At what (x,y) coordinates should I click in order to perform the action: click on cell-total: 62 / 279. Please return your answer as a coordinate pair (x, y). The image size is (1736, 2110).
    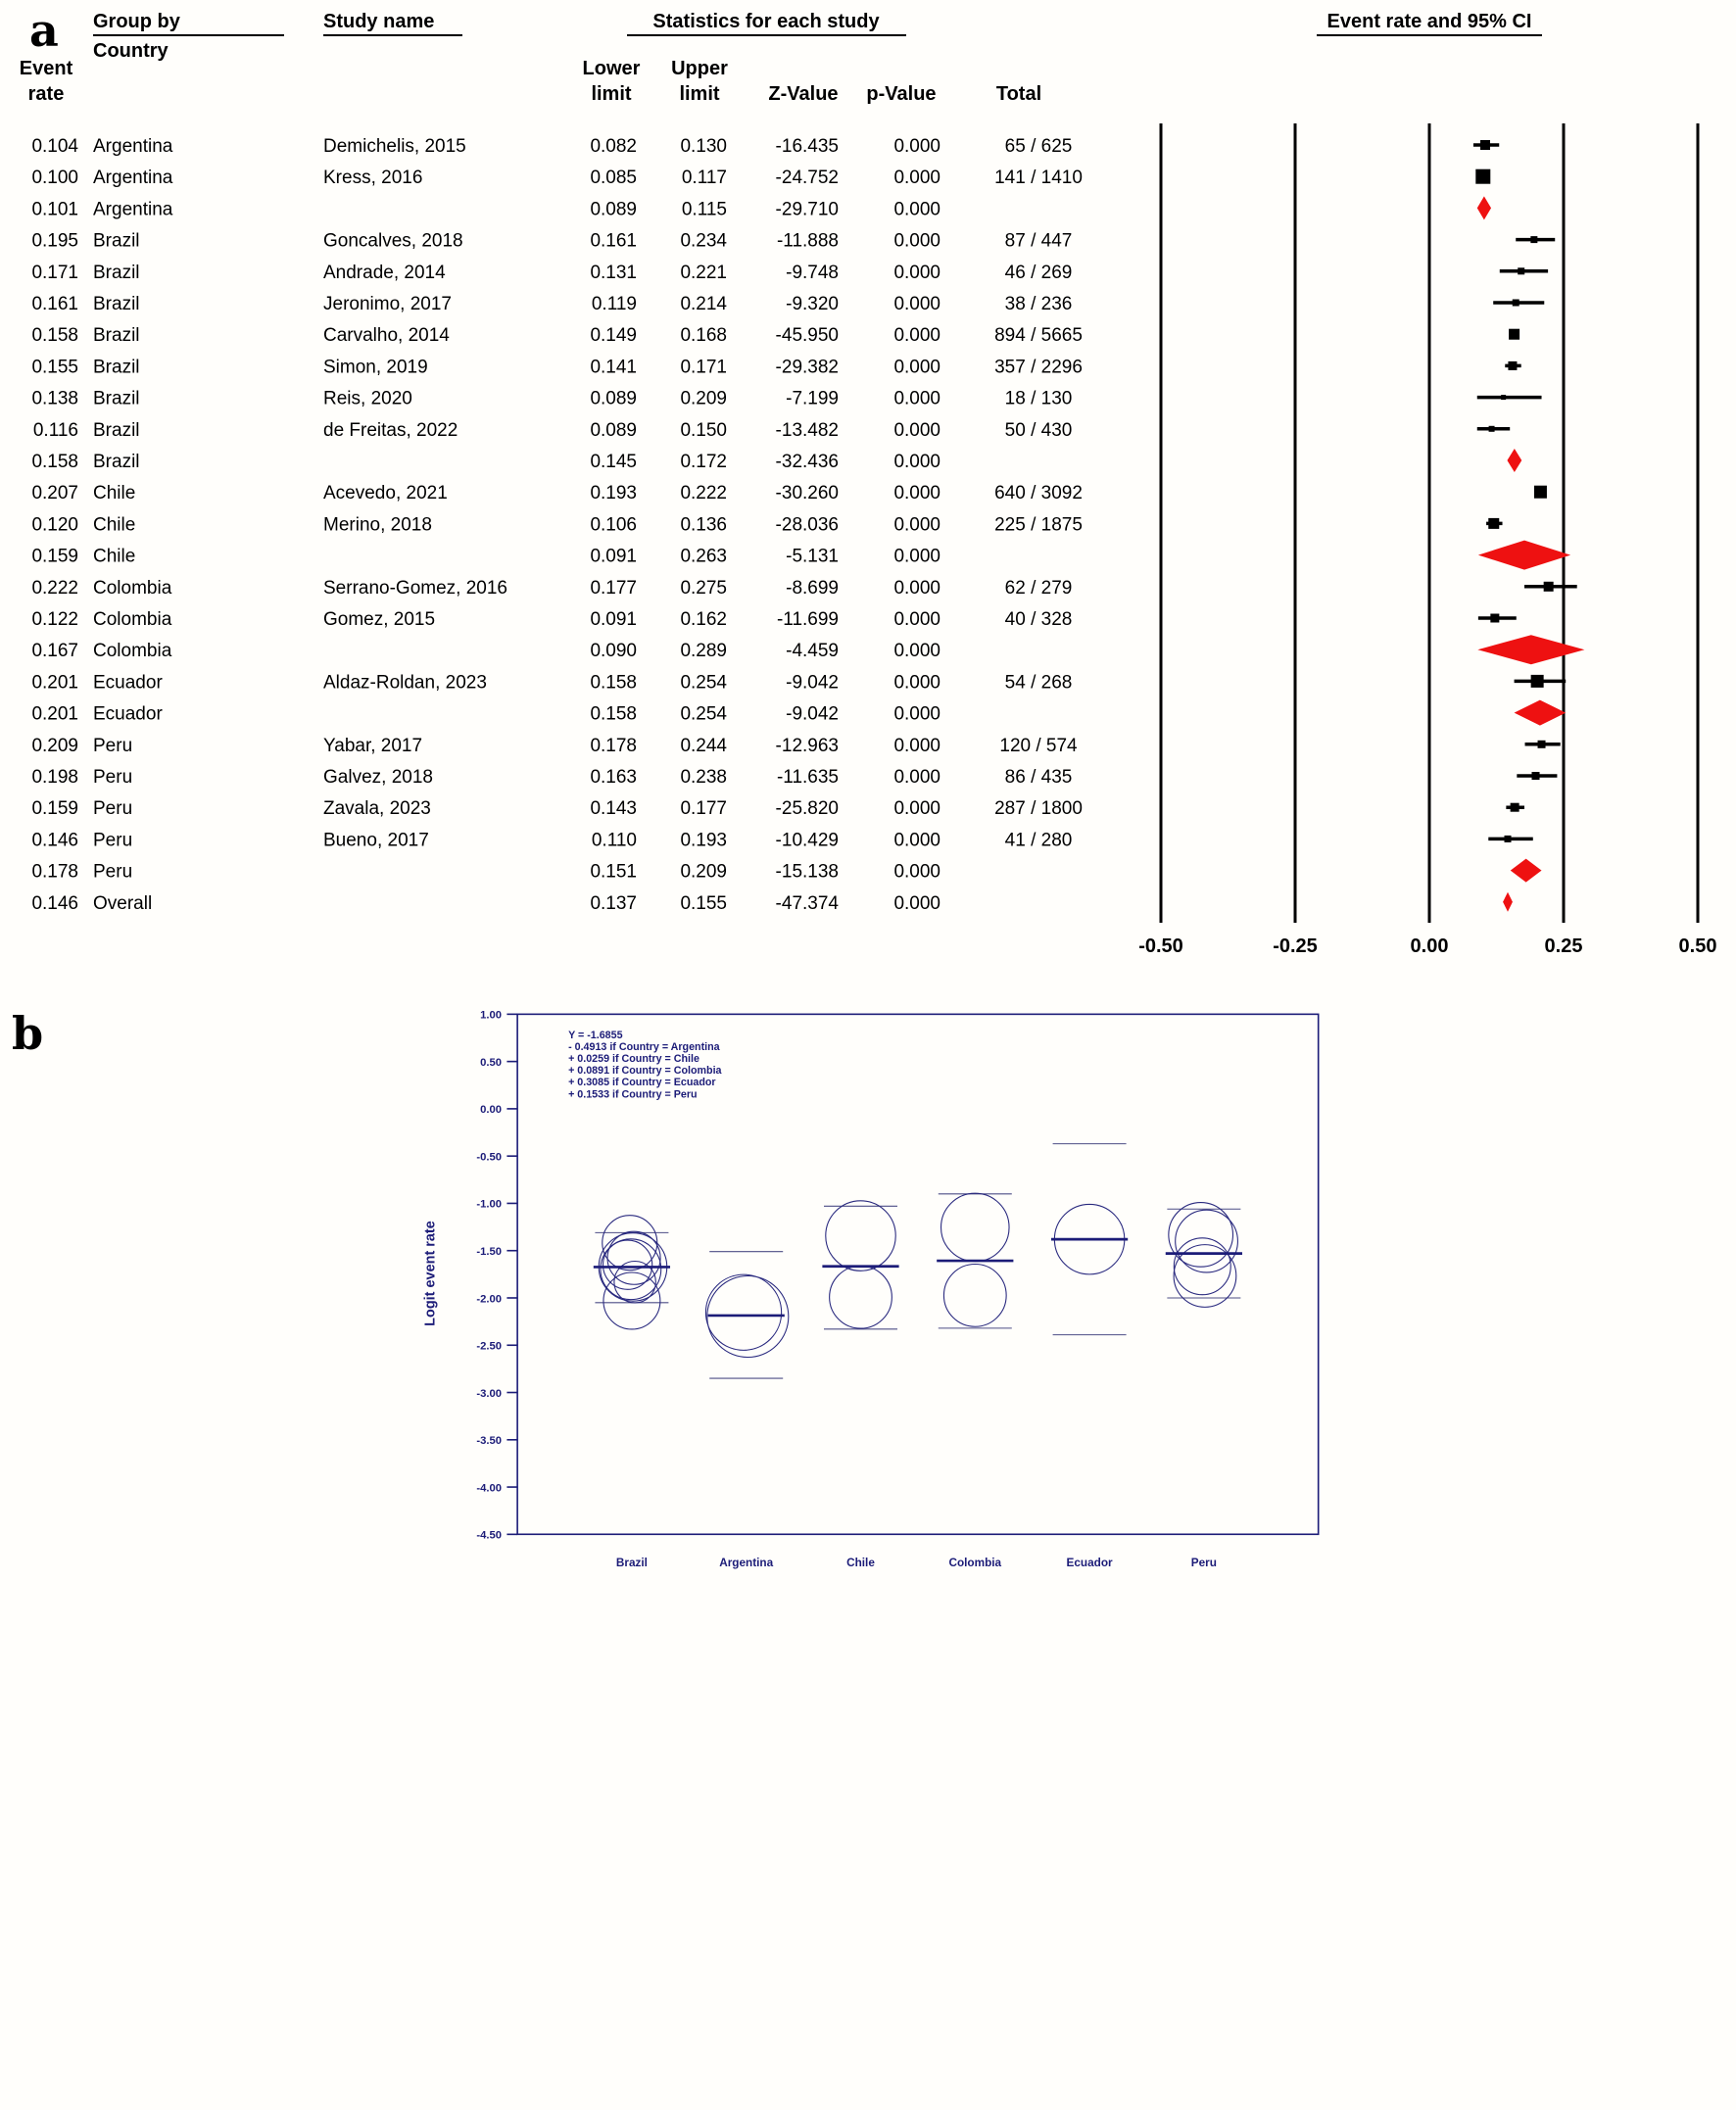
    Looking at the image, I should click on (1039, 588).